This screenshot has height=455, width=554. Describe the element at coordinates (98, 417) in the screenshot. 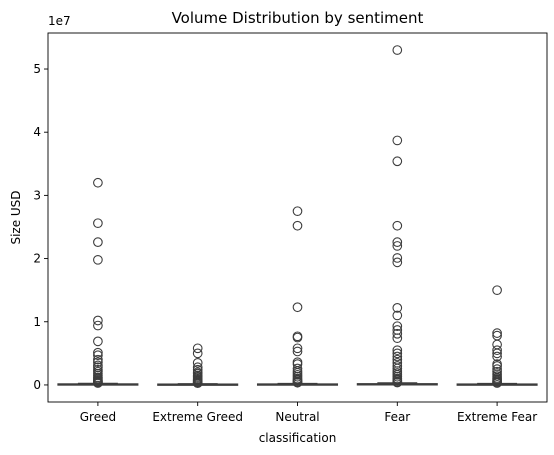

I see `x-tick-label: Greed` at that location.